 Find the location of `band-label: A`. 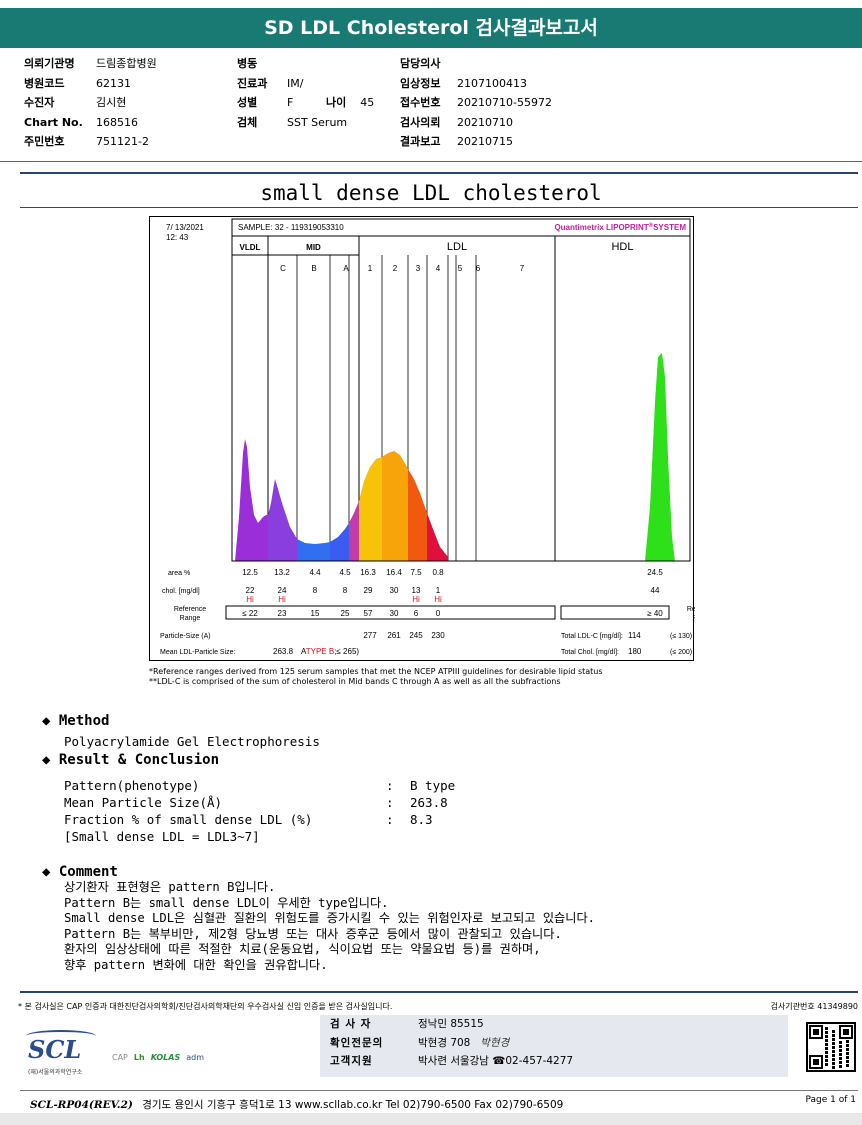

band-label: A is located at coordinates (346, 268).